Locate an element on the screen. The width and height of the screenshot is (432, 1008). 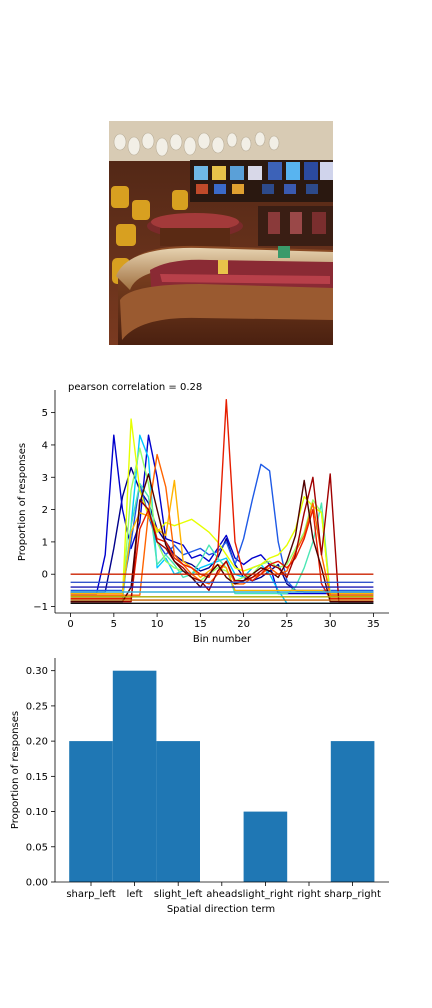
line-x-tick-label: 20 is located at coordinates (243, 624).